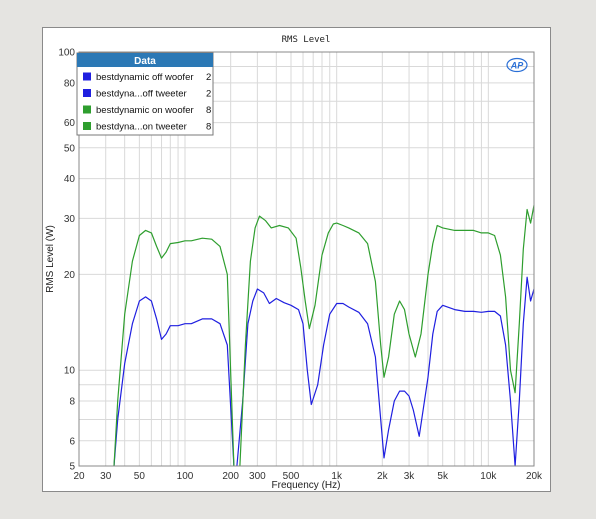 This screenshot has height=519, width=596. What do you see at coordinates (145, 77) in the screenshot?
I see `legend-label: bestdynamic off woofer` at bounding box center [145, 77].